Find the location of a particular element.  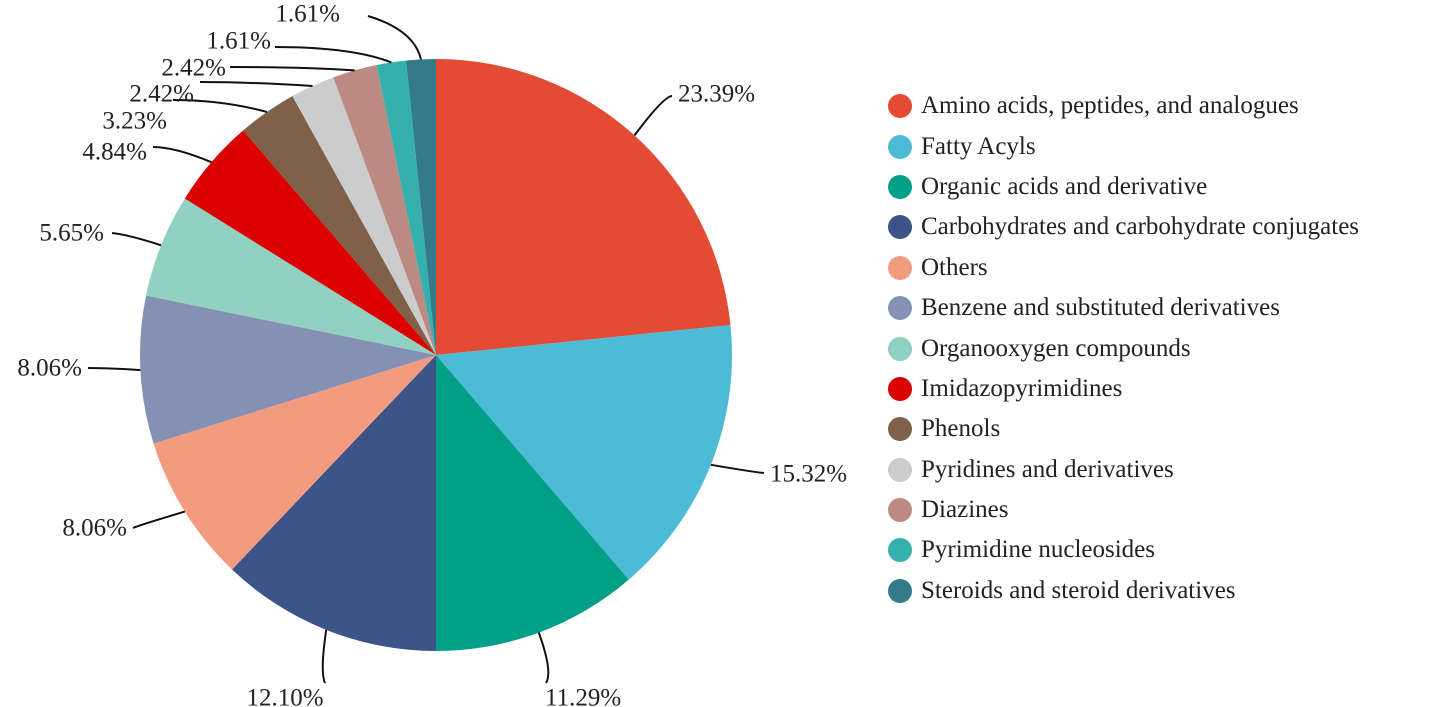

data-label: 3.23% is located at coordinates (134, 121).